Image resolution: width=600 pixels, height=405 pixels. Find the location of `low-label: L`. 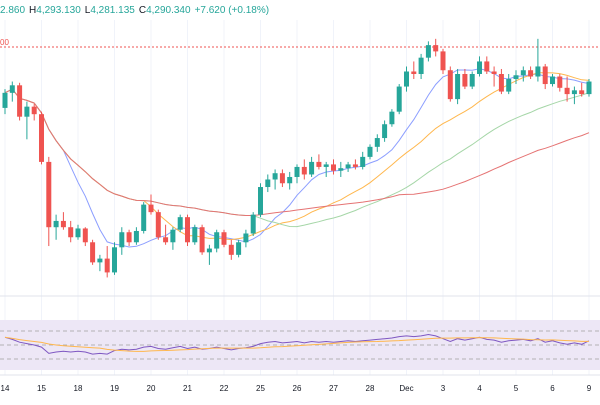

low-label: L is located at coordinates (88, 10).